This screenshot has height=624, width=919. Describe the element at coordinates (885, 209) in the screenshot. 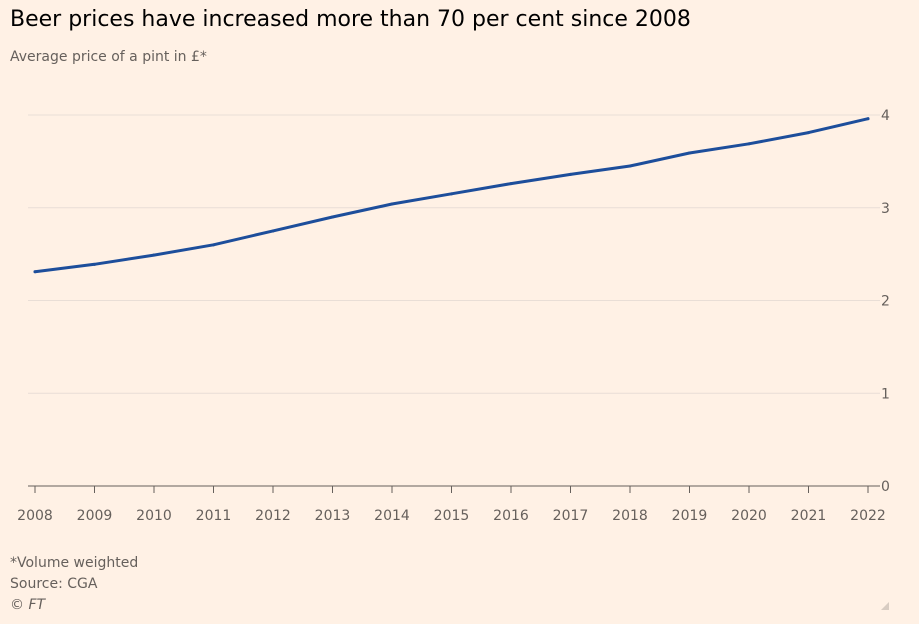

I see `y-tick-label: 3` at that location.